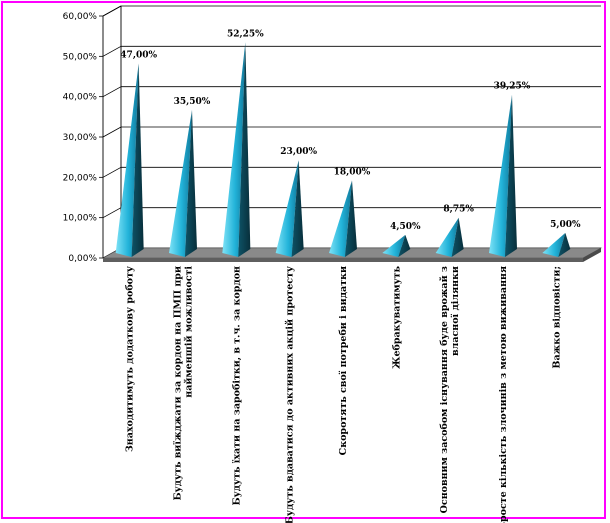  Describe the element at coordinates (112, 11) in the screenshot. I see `top-depth-edge` at that location.